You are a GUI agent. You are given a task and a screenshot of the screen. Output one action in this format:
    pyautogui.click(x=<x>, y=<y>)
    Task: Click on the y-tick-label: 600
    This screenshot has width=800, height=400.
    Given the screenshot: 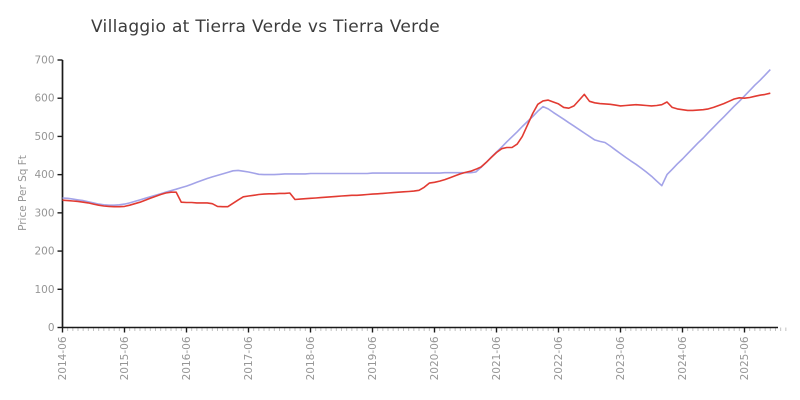 What is the action you would take?
    pyautogui.click(x=44, y=99)
    